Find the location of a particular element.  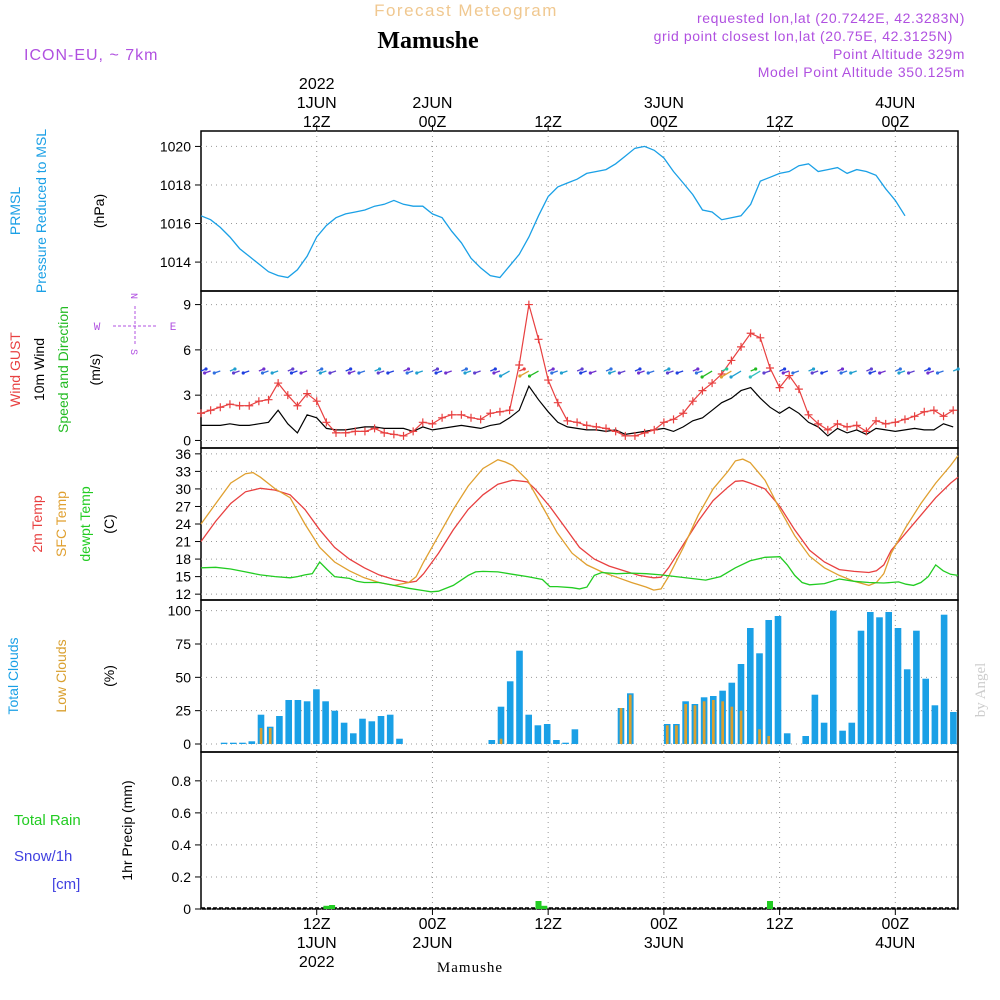

requested-coords: requested lon,lat (20.7242E, 42.3283N) is located at coordinates (831, 18).